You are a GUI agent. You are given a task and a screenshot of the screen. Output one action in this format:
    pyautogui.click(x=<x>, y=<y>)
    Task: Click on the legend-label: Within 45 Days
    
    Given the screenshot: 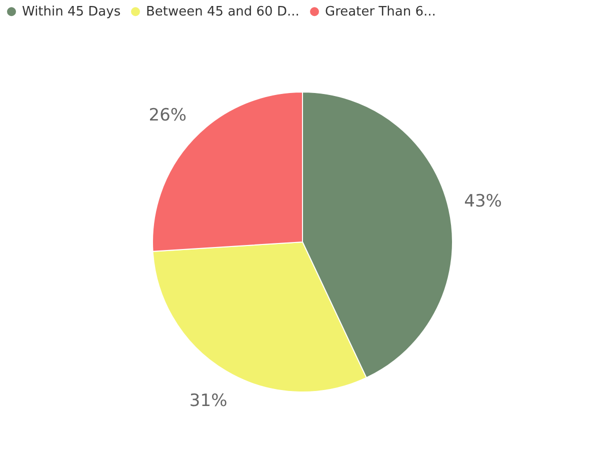 What is the action you would take?
    pyautogui.click(x=71, y=12)
    